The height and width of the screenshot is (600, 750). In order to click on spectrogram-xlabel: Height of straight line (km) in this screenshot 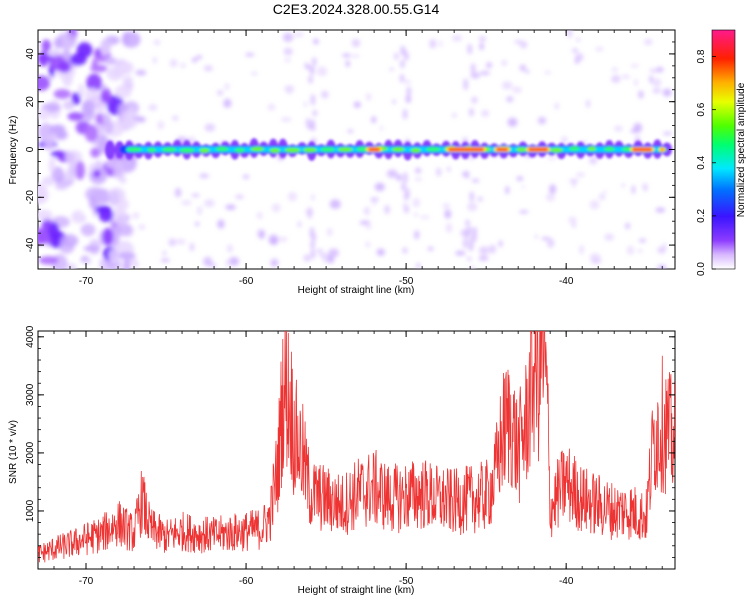, I will do `click(356, 290)`.